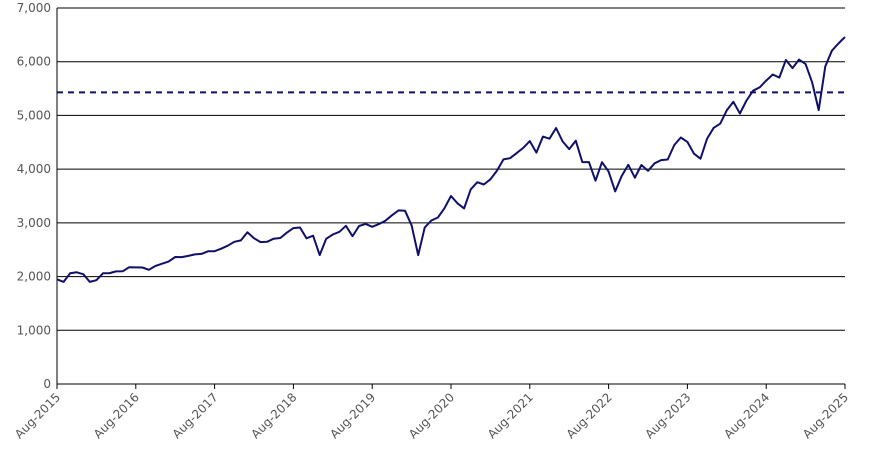  I want to click on x-tick-label: Aug-2021, so click(510, 415).